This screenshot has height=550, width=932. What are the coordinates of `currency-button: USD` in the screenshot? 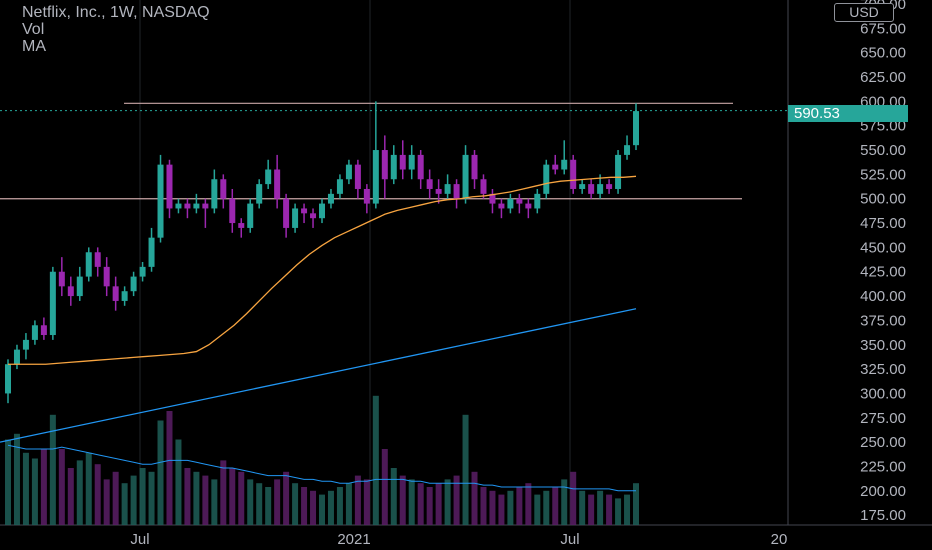 It's located at (864, 12).